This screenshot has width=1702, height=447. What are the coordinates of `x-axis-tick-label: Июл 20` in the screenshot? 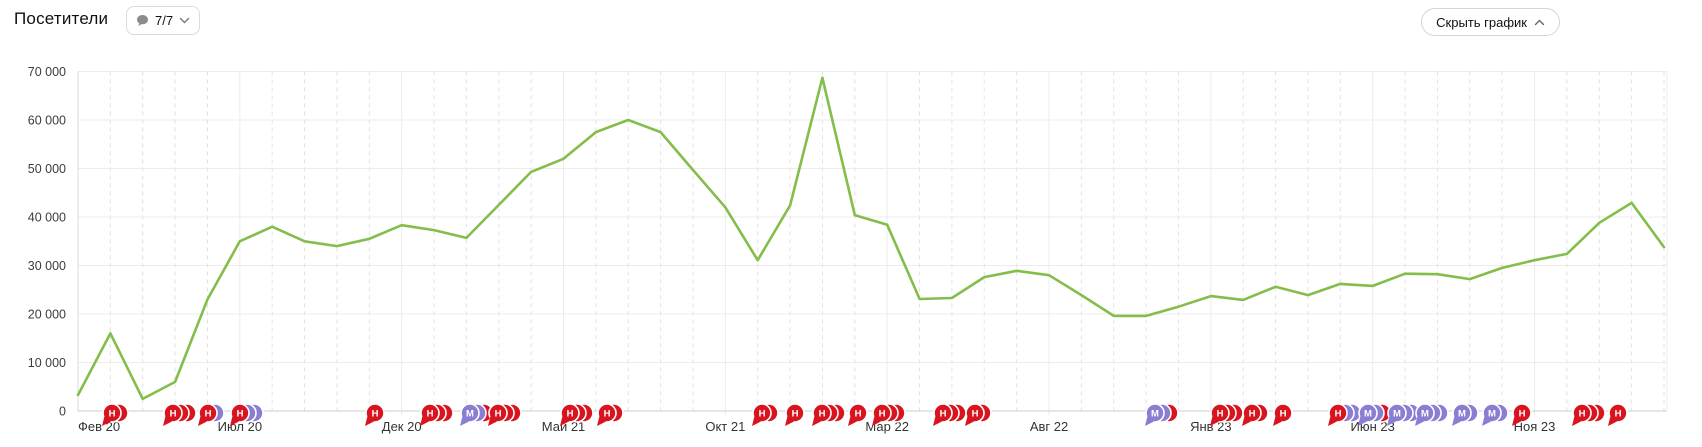 It's located at (240, 426).